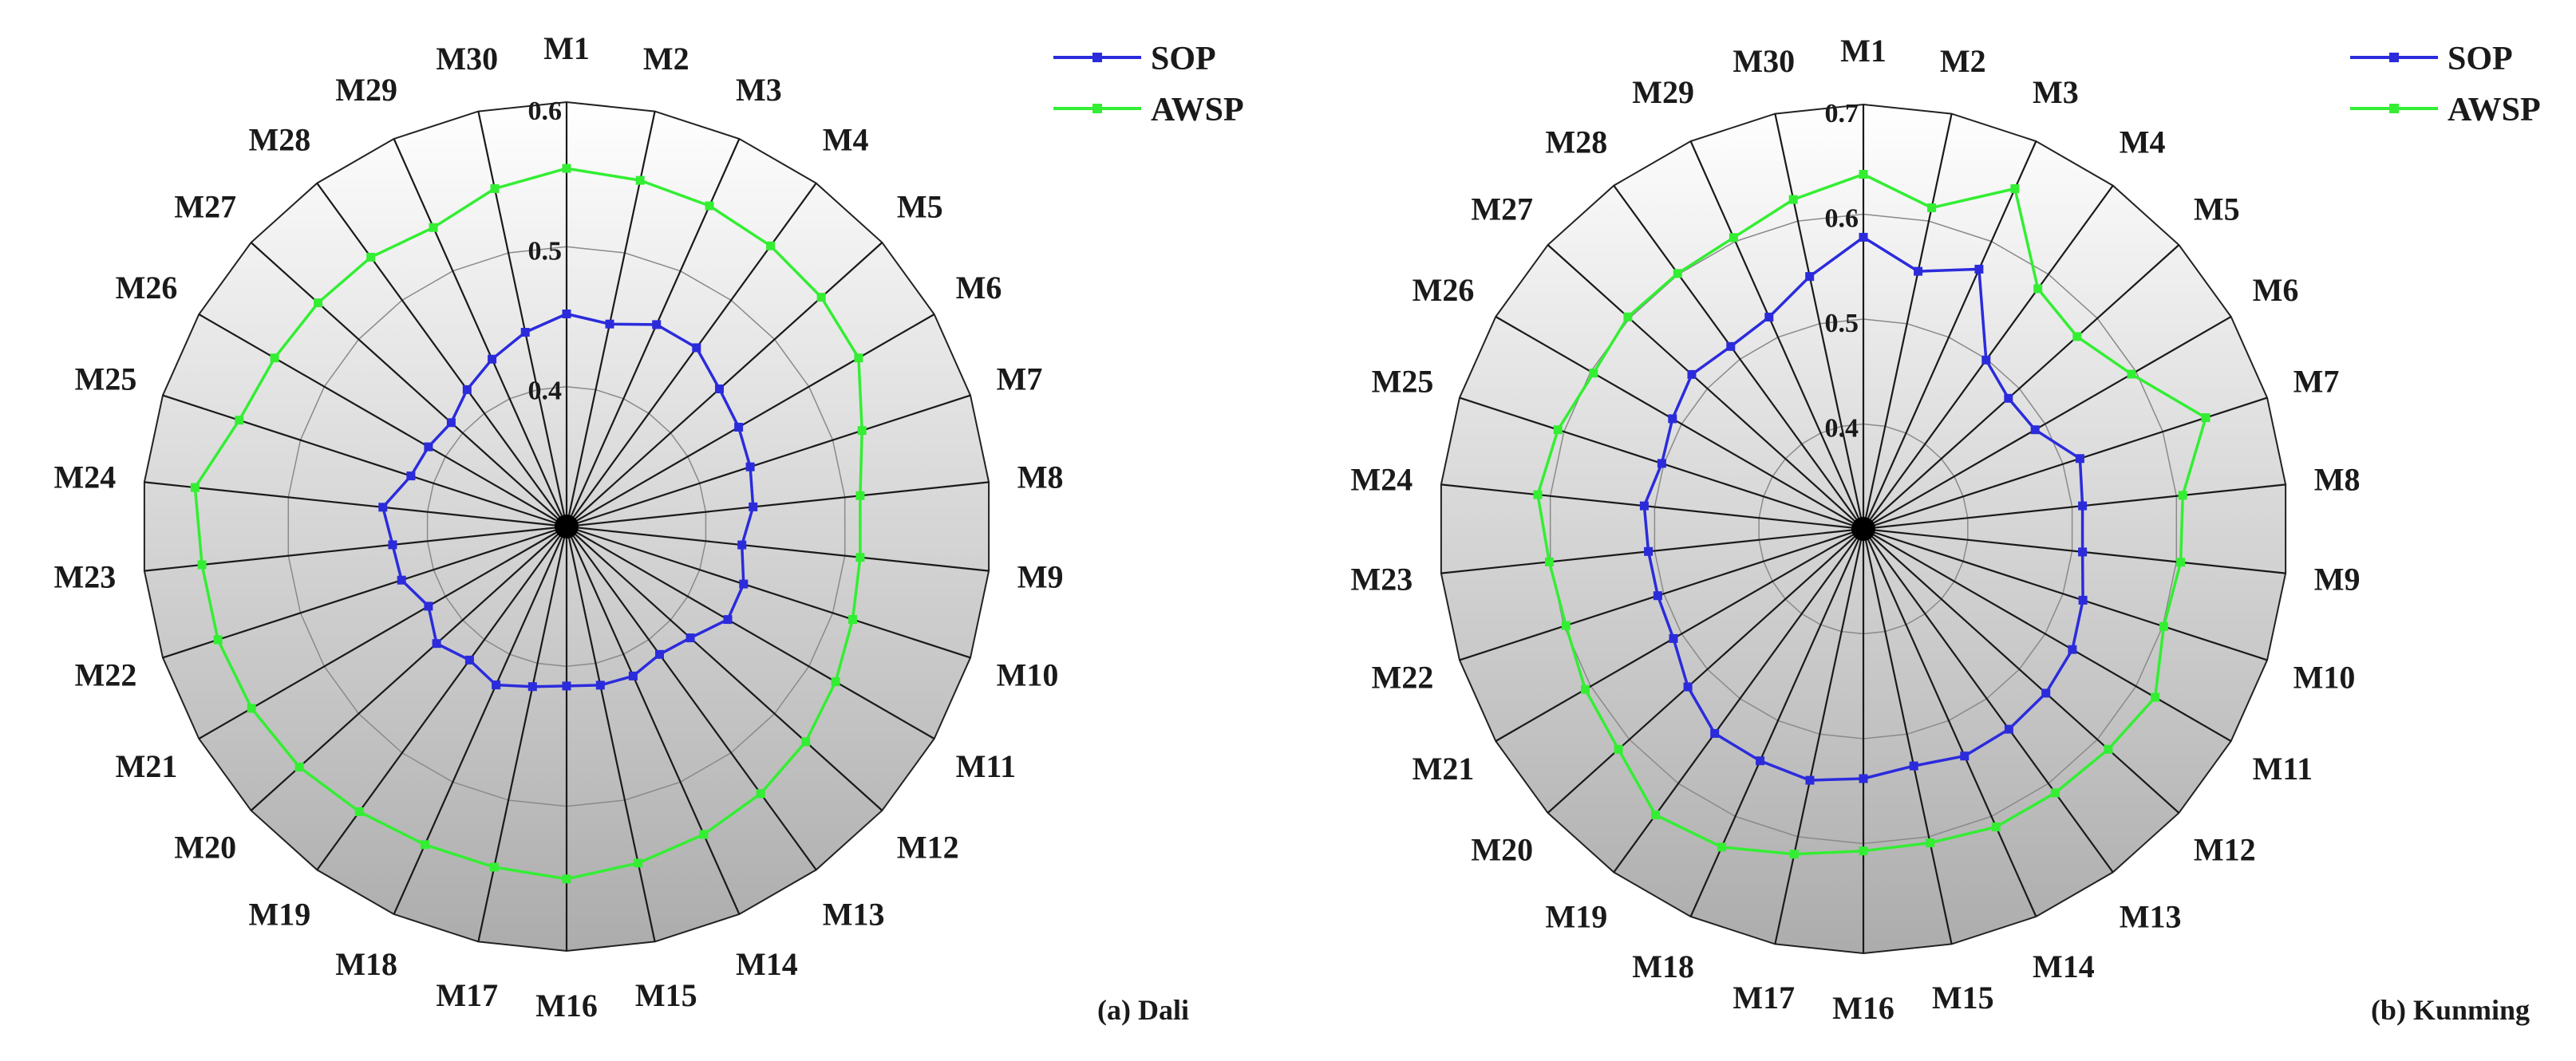  What do you see at coordinates (666, 995) in the screenshot?
I see `category-label: M15` at bounding box center [666, 995].